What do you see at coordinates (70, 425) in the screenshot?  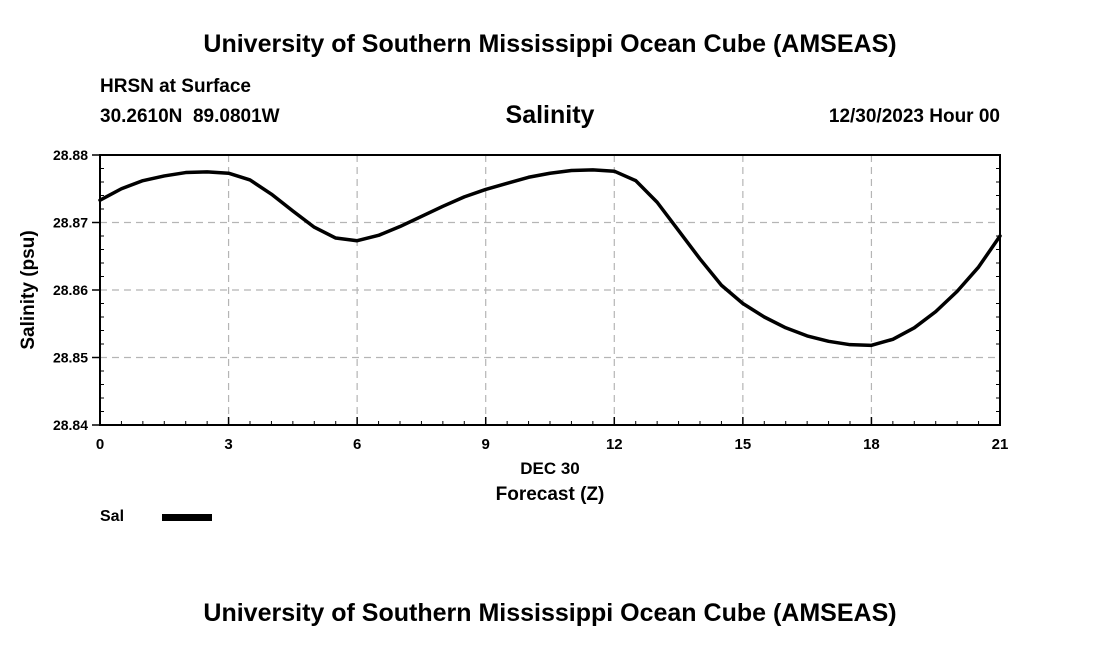 I see `y-tick-label: 28.84` at bounding box center [70, 425].